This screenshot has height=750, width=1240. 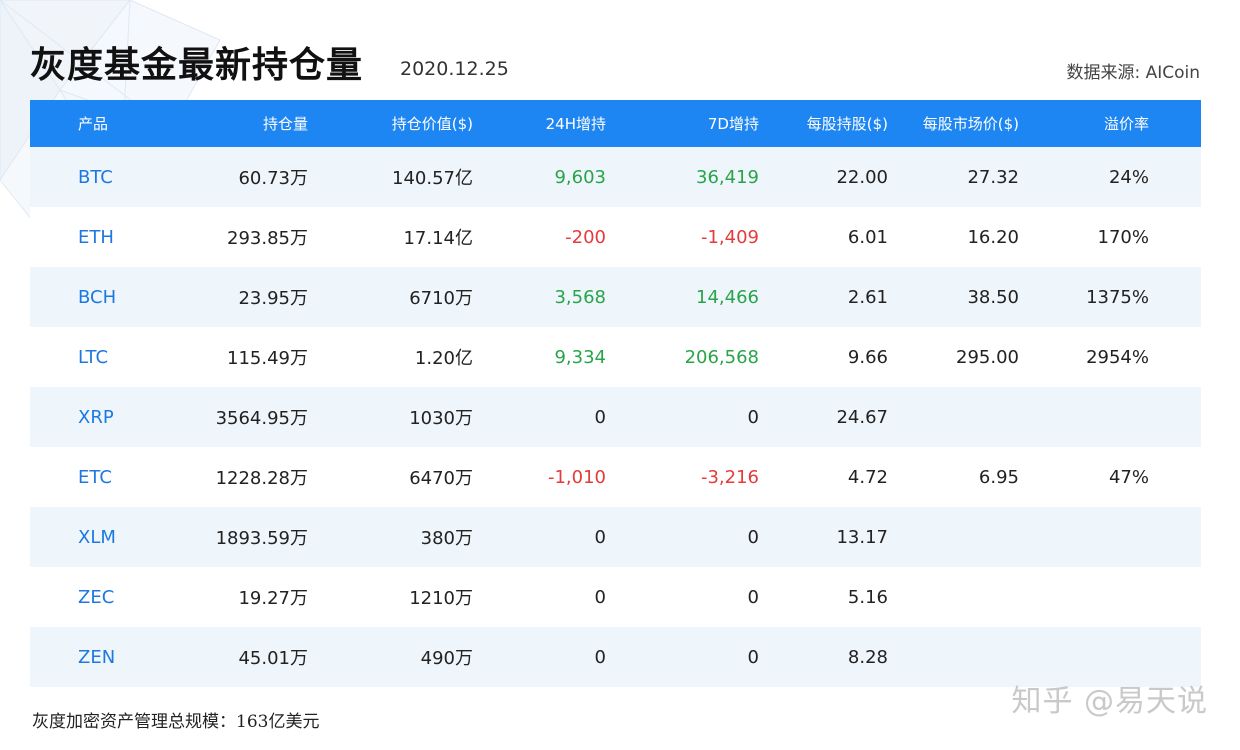 I want to click on value-cell: 17.14亿, so click(x=438, y=238).